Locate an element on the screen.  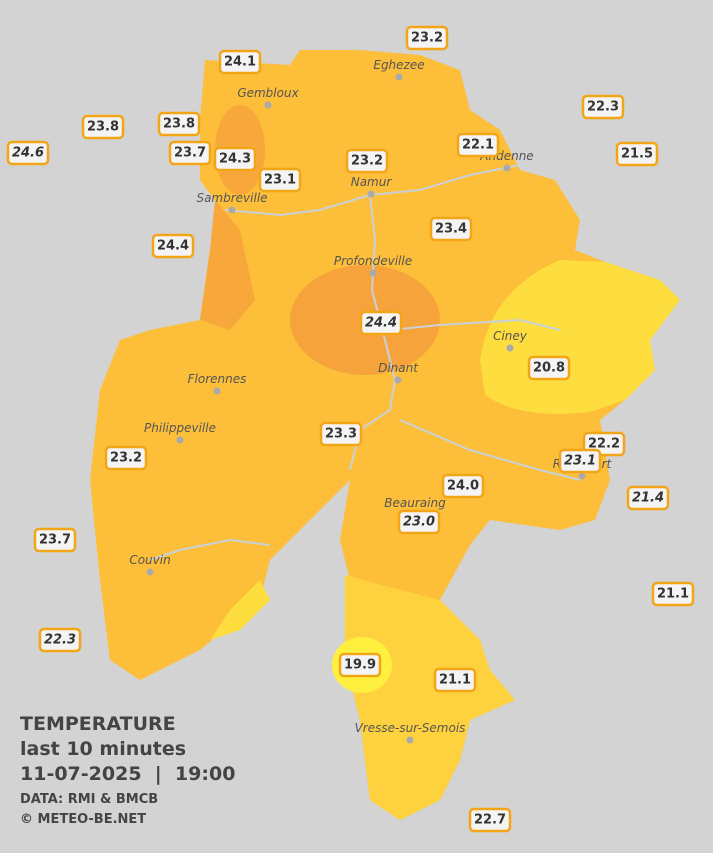
city-name: Florennes is located at coordinates (217, 379).